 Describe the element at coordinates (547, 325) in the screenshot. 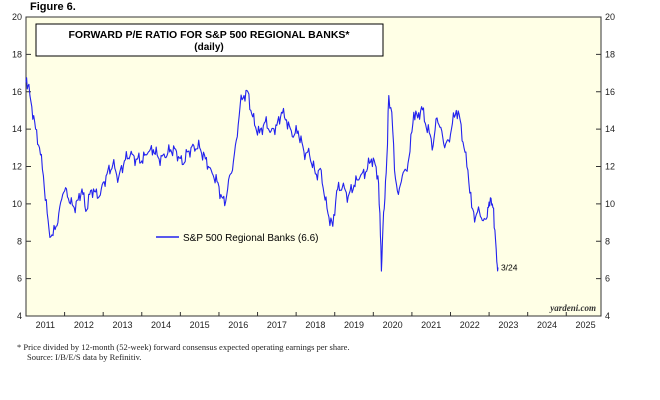

I see `x-tick-label: 2024` at that location.